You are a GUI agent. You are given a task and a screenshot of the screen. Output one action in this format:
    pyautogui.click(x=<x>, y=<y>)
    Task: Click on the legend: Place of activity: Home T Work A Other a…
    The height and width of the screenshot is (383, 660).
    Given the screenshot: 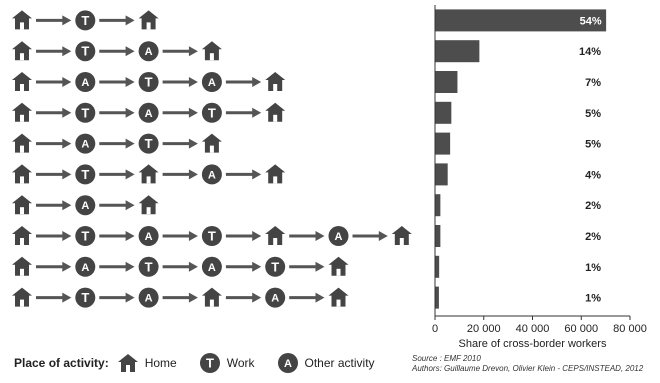 What is the action you would take?
    pyautogui.click(x=205, y=363)
    